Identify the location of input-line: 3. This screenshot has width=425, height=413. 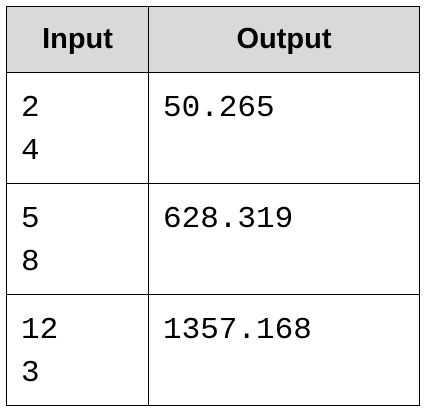
(30, 373).